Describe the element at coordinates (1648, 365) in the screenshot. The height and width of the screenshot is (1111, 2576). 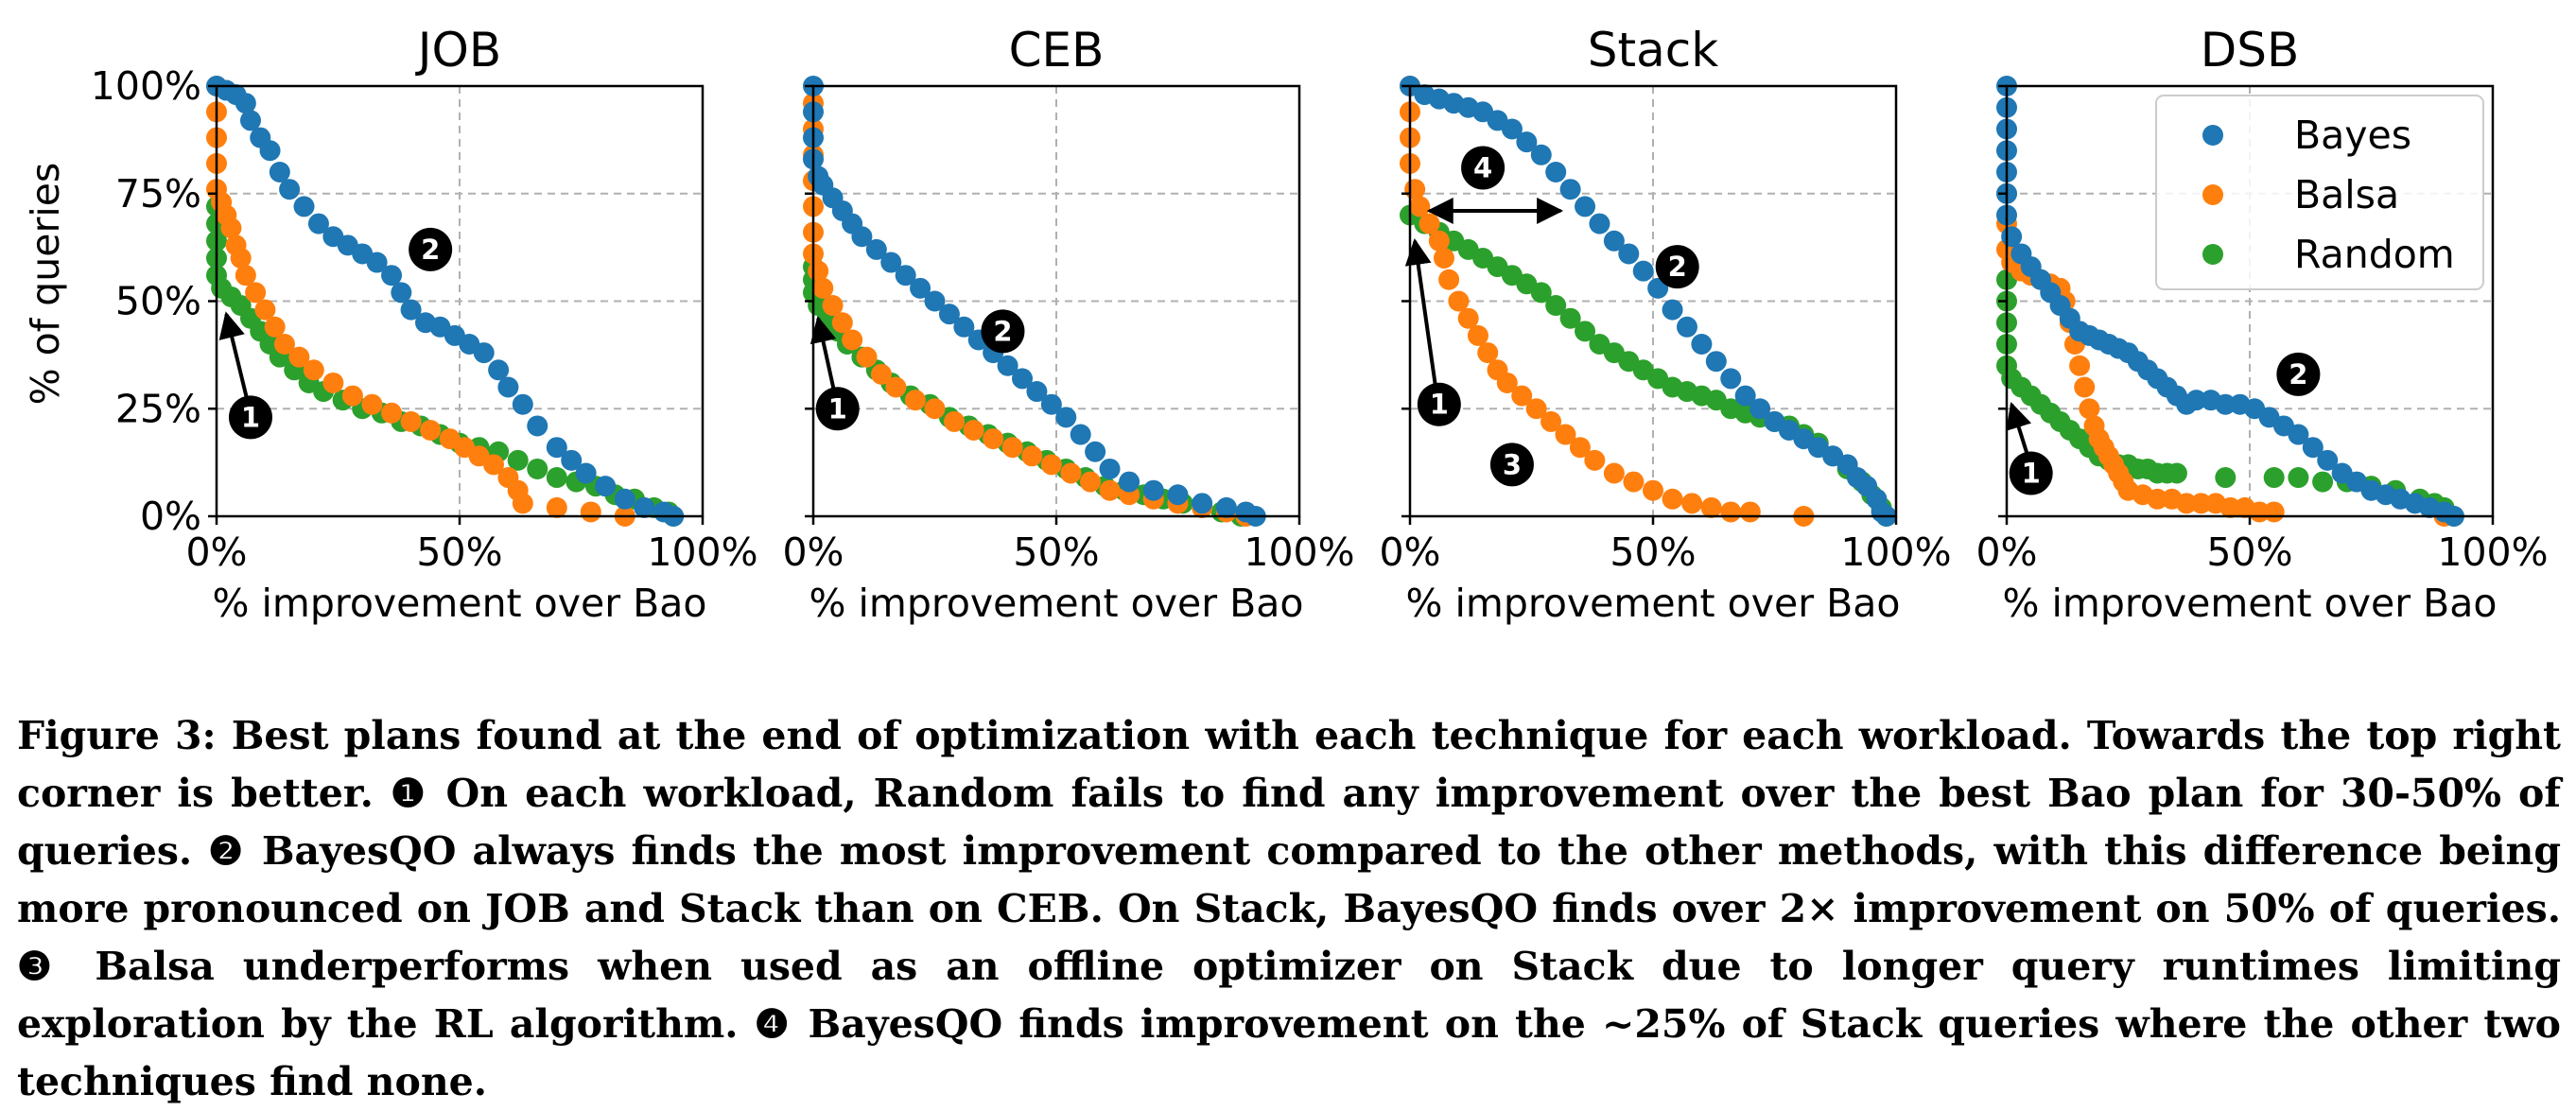
I see `series-random` at that location.